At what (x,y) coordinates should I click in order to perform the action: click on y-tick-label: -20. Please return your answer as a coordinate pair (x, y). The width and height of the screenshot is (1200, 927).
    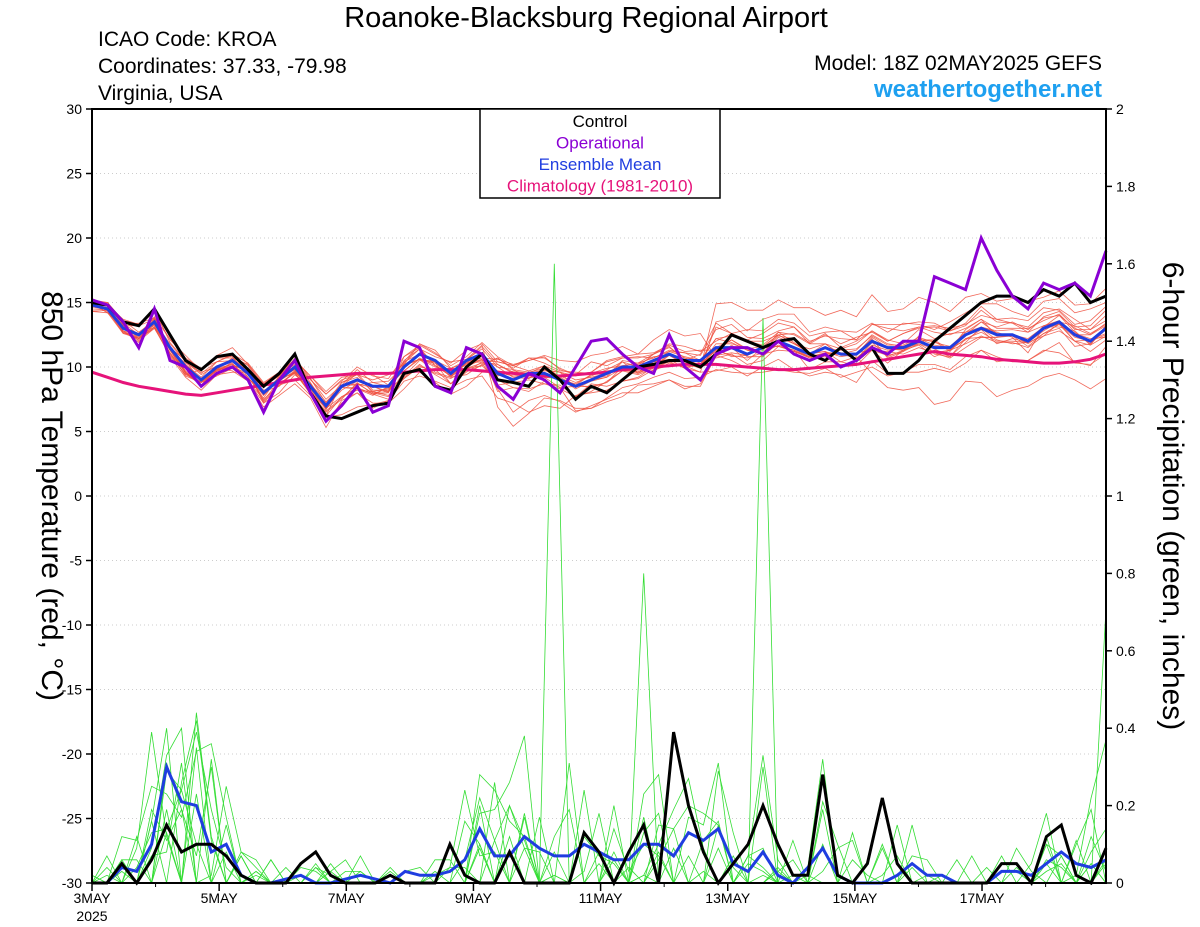
    Looking at the image, I should click on (72, 754).